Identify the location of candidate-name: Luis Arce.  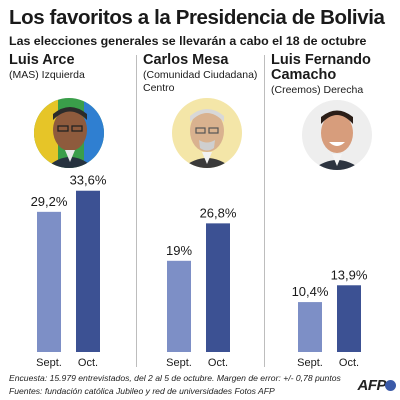
(42, 60).